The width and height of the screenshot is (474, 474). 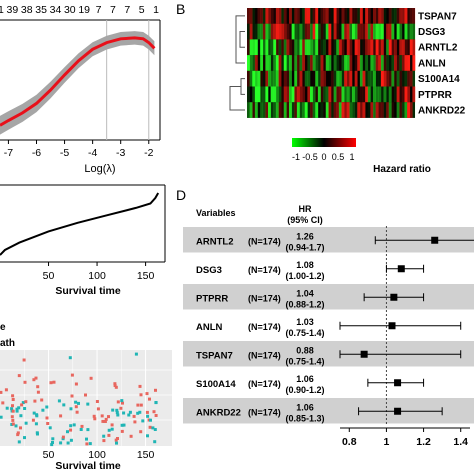 What do you see at coordinates (3, 327) in the screenshot?
I see `legend-fragment-1: e` at bounding box center [3, 327].